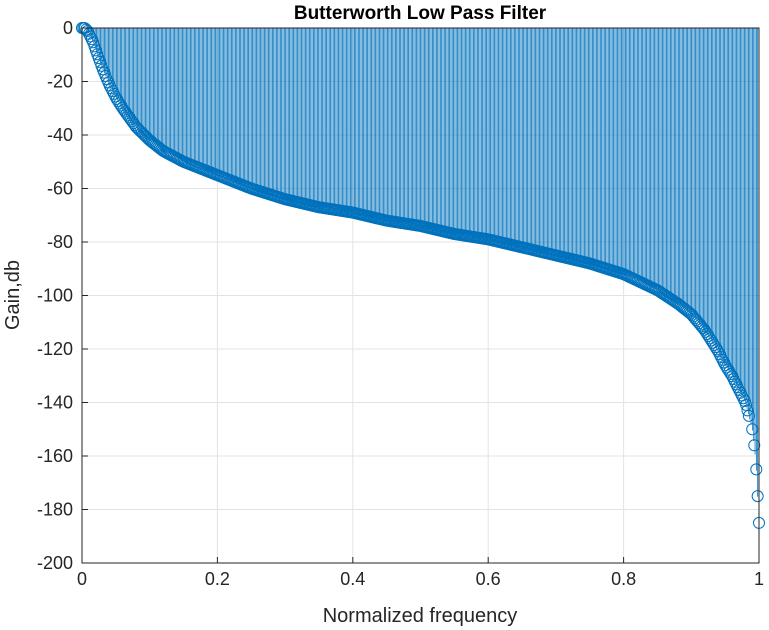 The width and height of the screenshot is (769, 630). I want to click on x-tick-label: 0.4, so click(352, 579).